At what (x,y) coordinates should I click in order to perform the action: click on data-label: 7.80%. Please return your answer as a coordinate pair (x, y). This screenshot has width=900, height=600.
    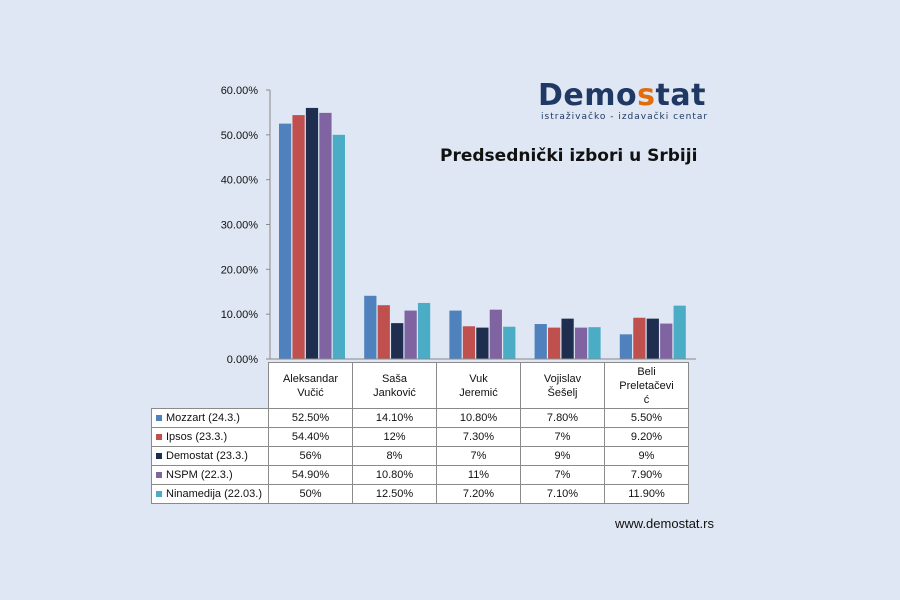
    Looking at the image, I should click on (562, 418).